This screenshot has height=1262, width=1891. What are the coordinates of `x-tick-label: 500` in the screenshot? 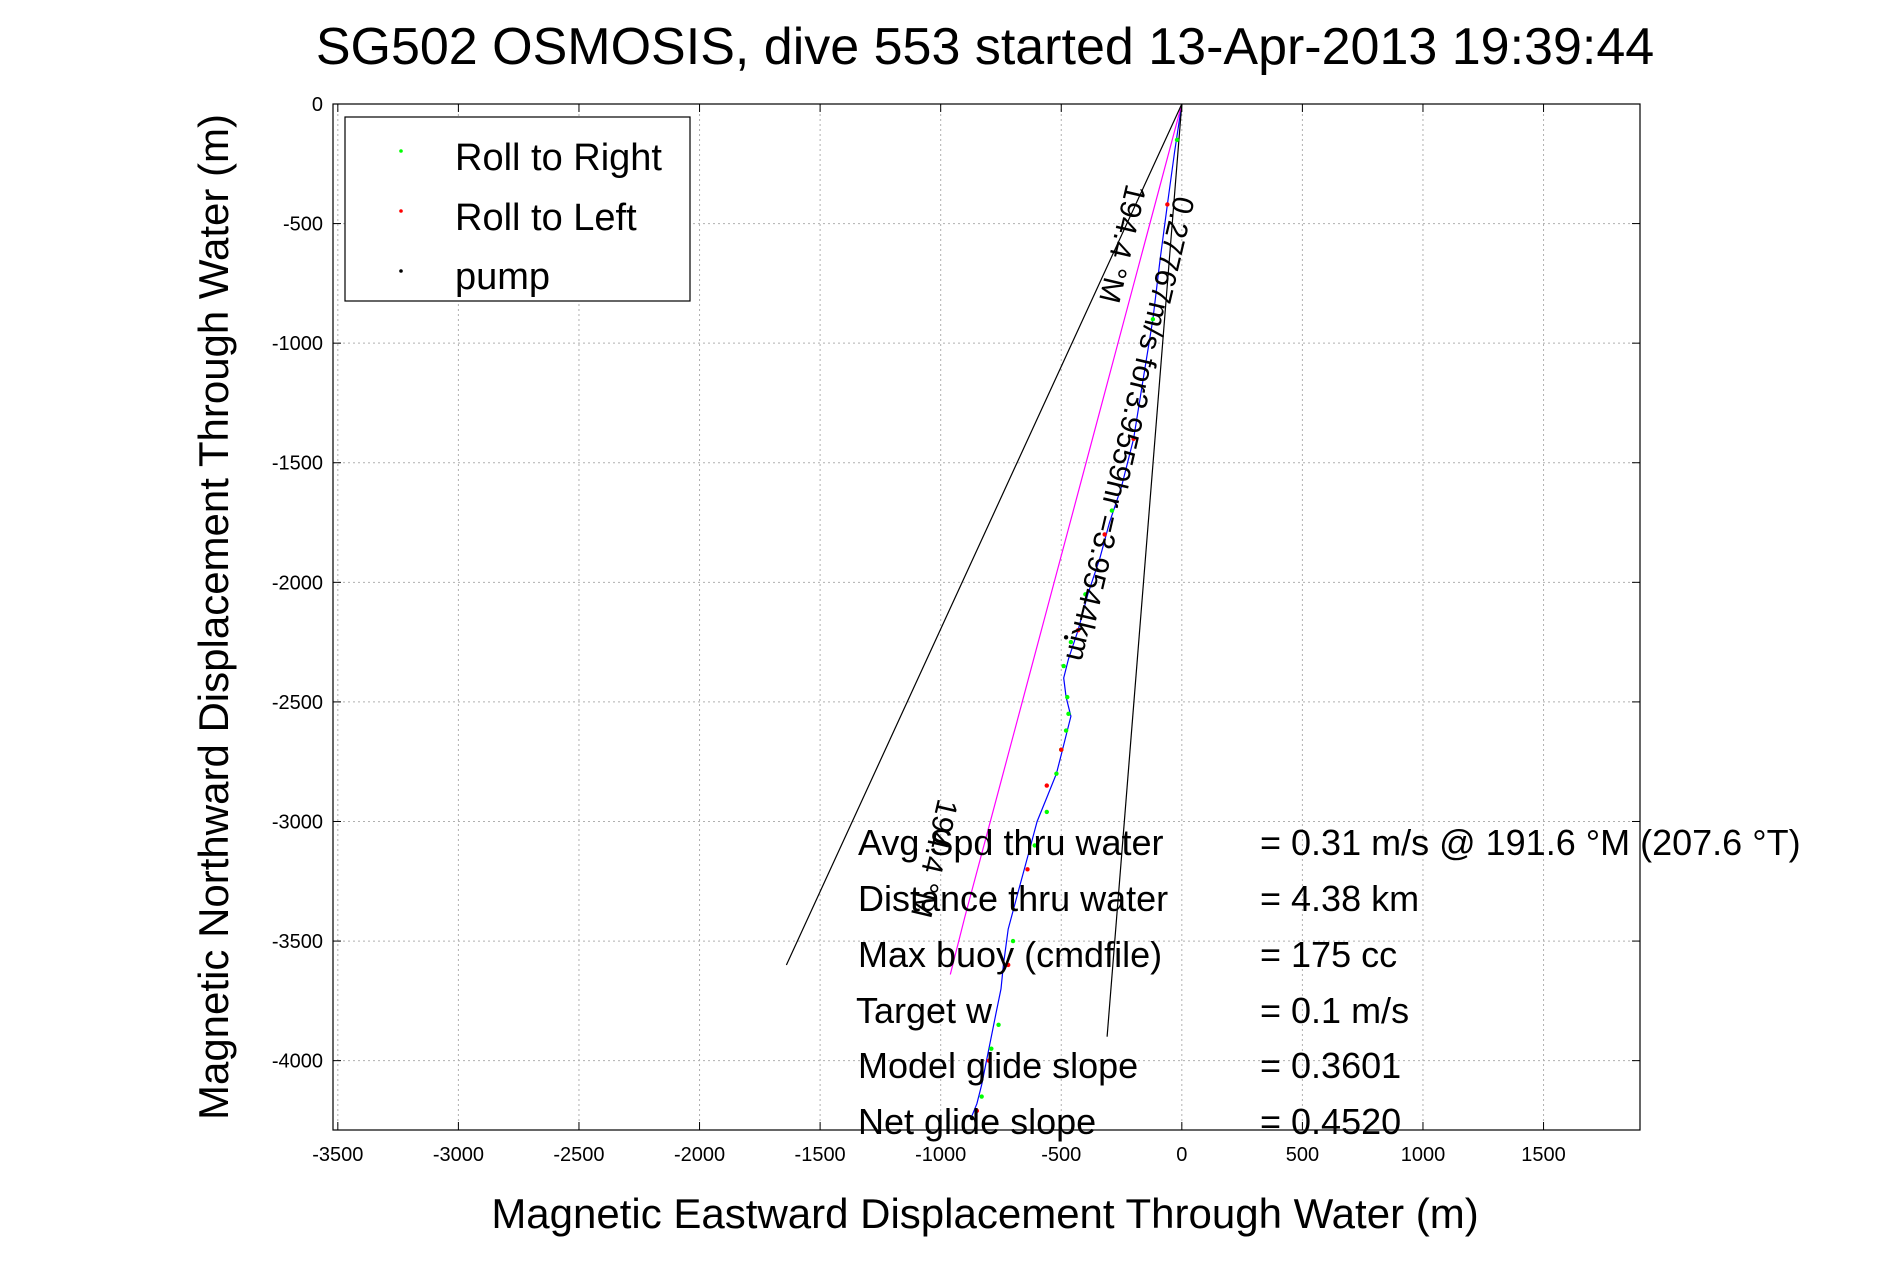 It's located at (1302, 1155).